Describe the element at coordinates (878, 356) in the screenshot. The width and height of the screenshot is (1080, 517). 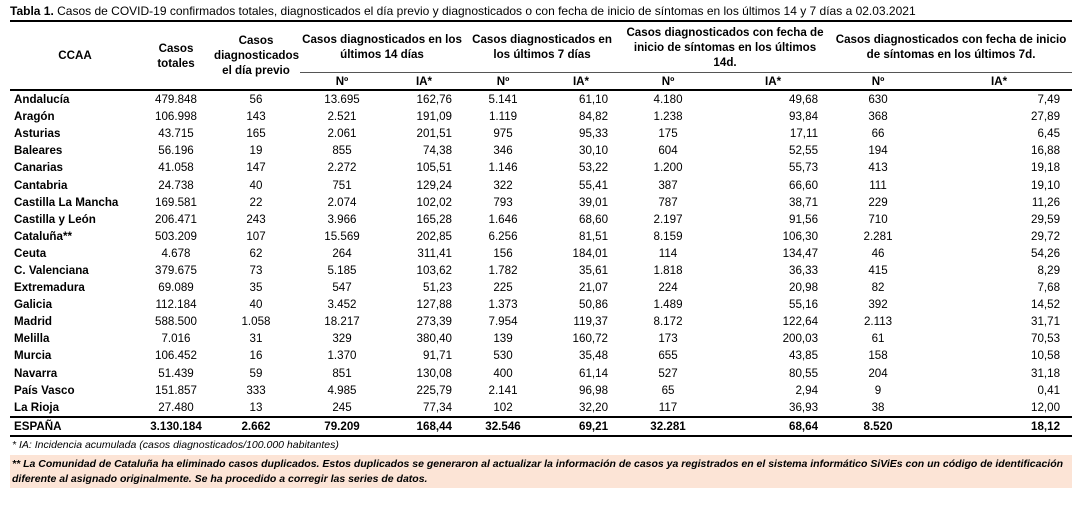
I see `table-cell: 158` at that location.